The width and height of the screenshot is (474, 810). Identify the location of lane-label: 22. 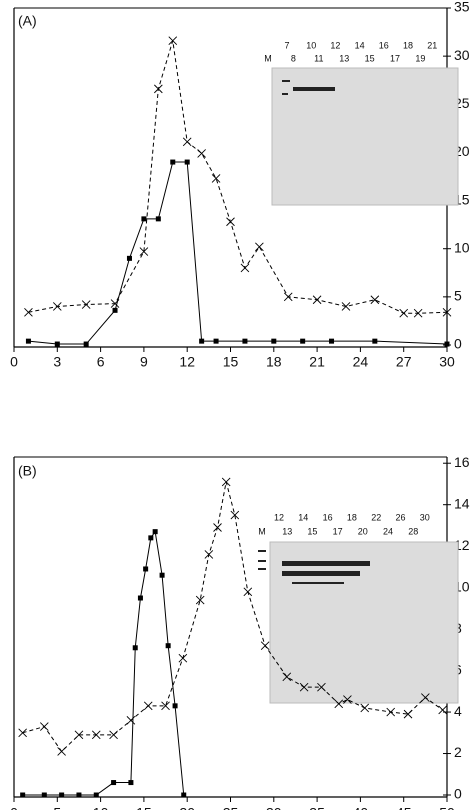
(376, 517).